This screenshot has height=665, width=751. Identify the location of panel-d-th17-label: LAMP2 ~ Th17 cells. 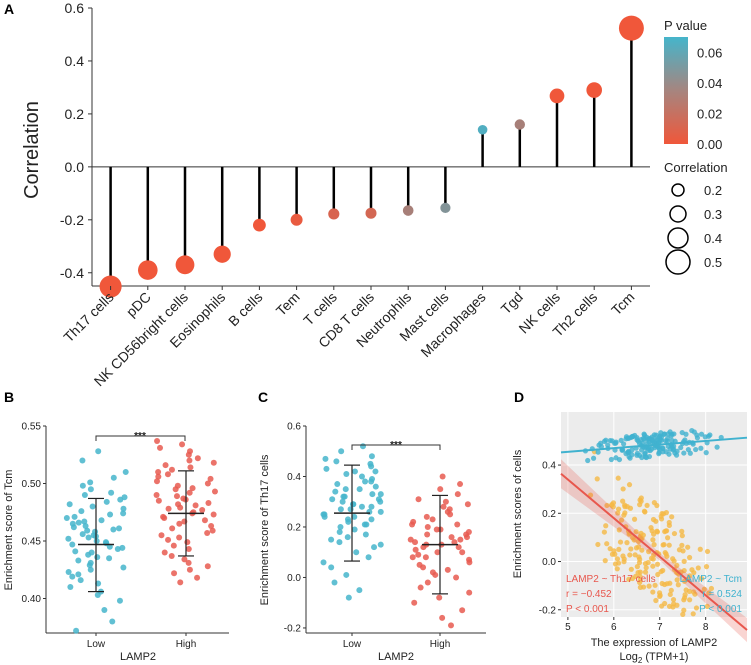
(611, 579).